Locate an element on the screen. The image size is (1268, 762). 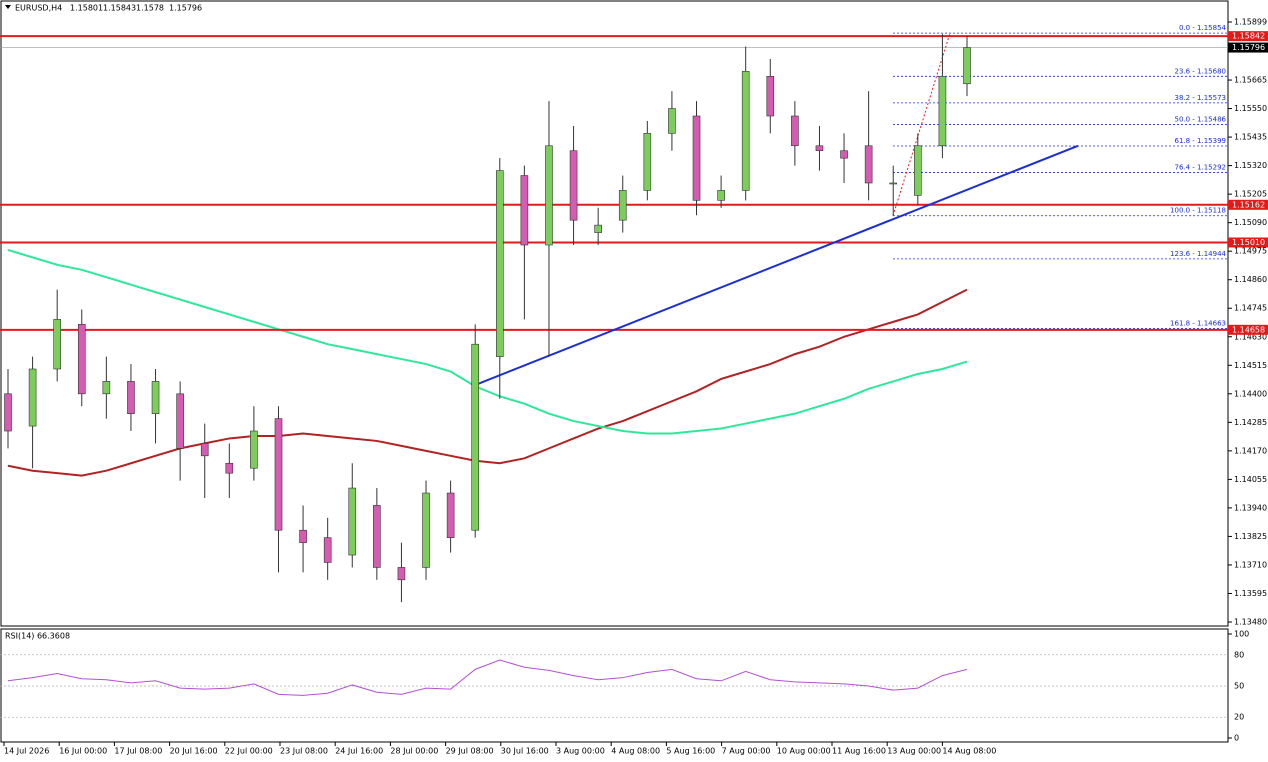
fib-label: 23.6 - 1.15680 is located at coordinates (1200, 71).